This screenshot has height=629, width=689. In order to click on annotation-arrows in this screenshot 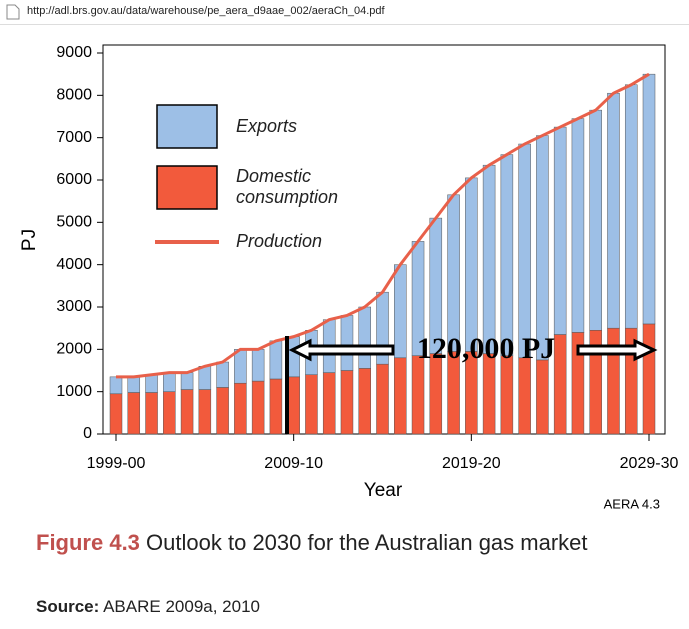, I will do `click(471, 385)`.